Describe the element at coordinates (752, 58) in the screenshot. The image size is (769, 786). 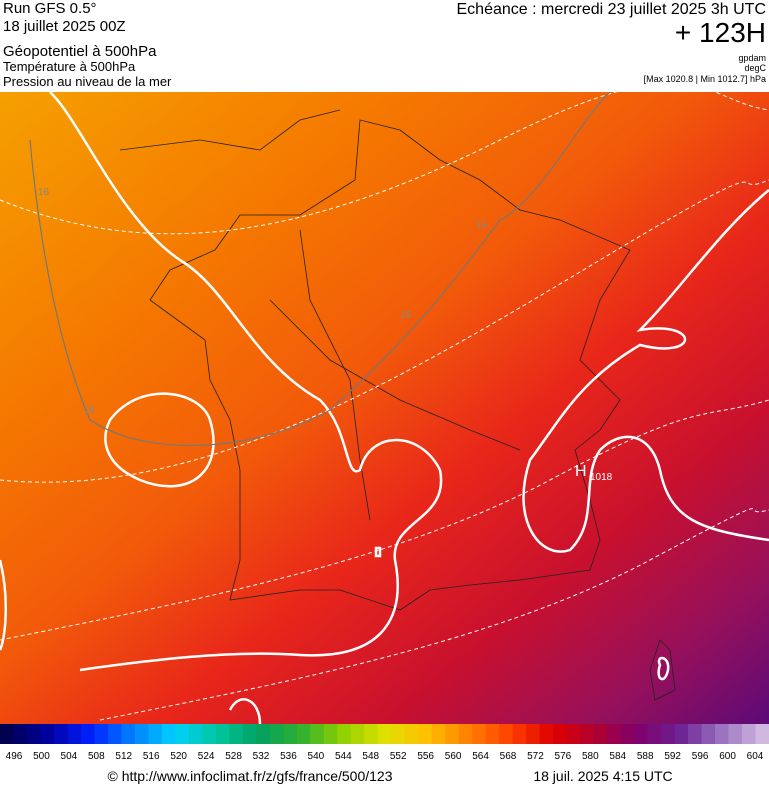
I see `unit: gpdam` at that location.